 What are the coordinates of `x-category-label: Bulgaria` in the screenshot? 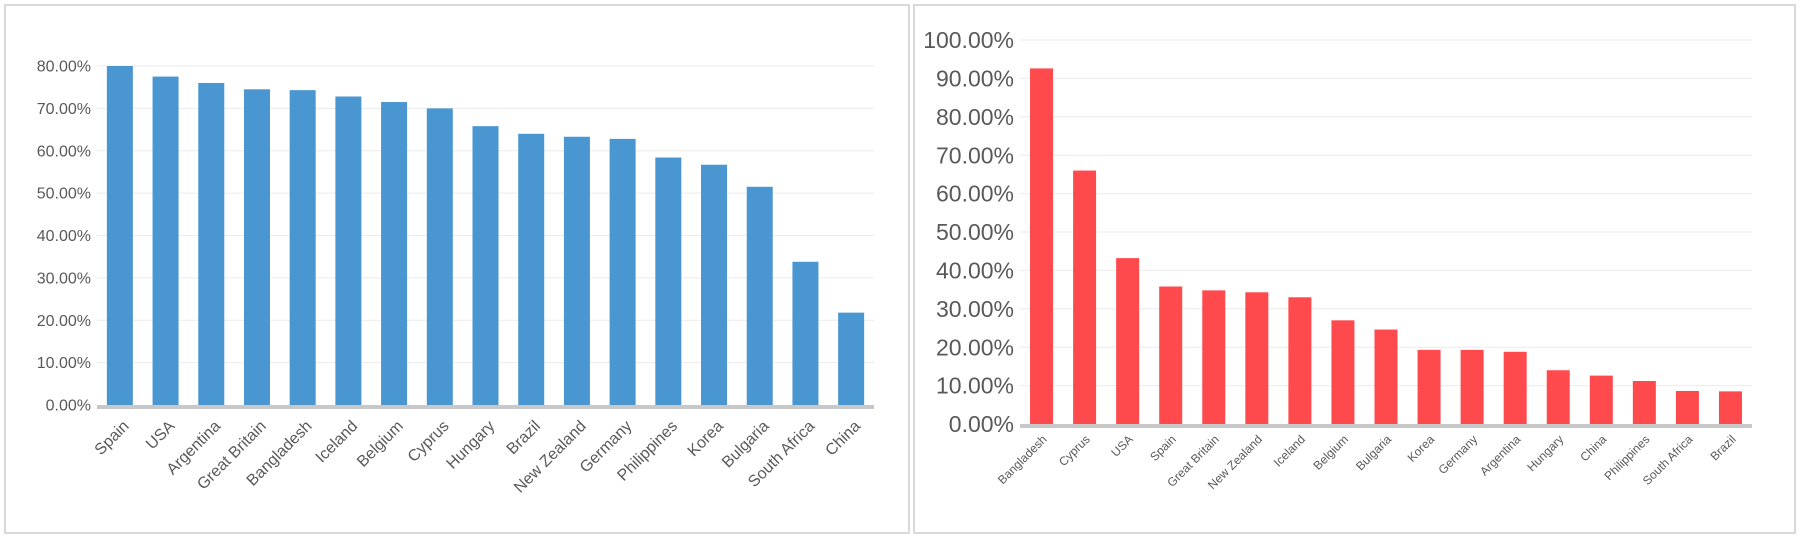 It's located at (1373, 452).